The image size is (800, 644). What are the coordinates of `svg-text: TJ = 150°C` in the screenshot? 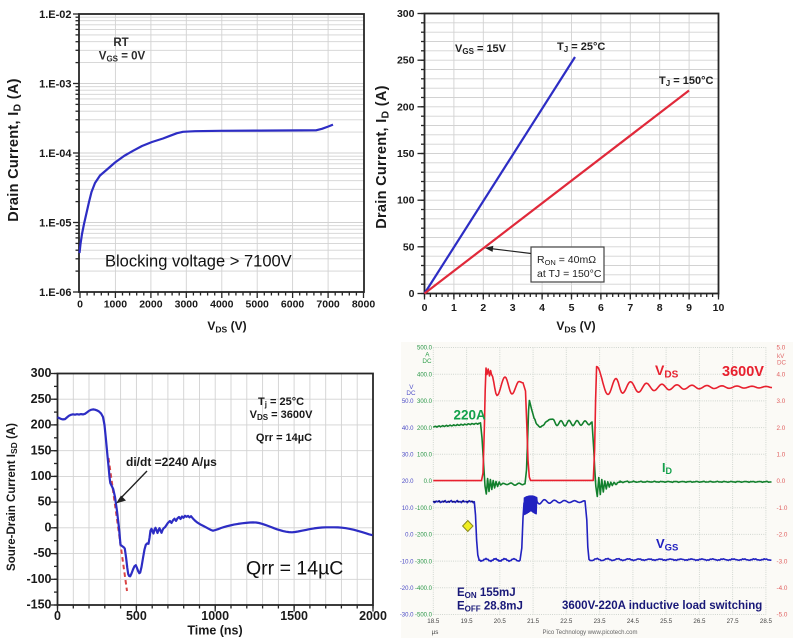 It's located at (686, 81).